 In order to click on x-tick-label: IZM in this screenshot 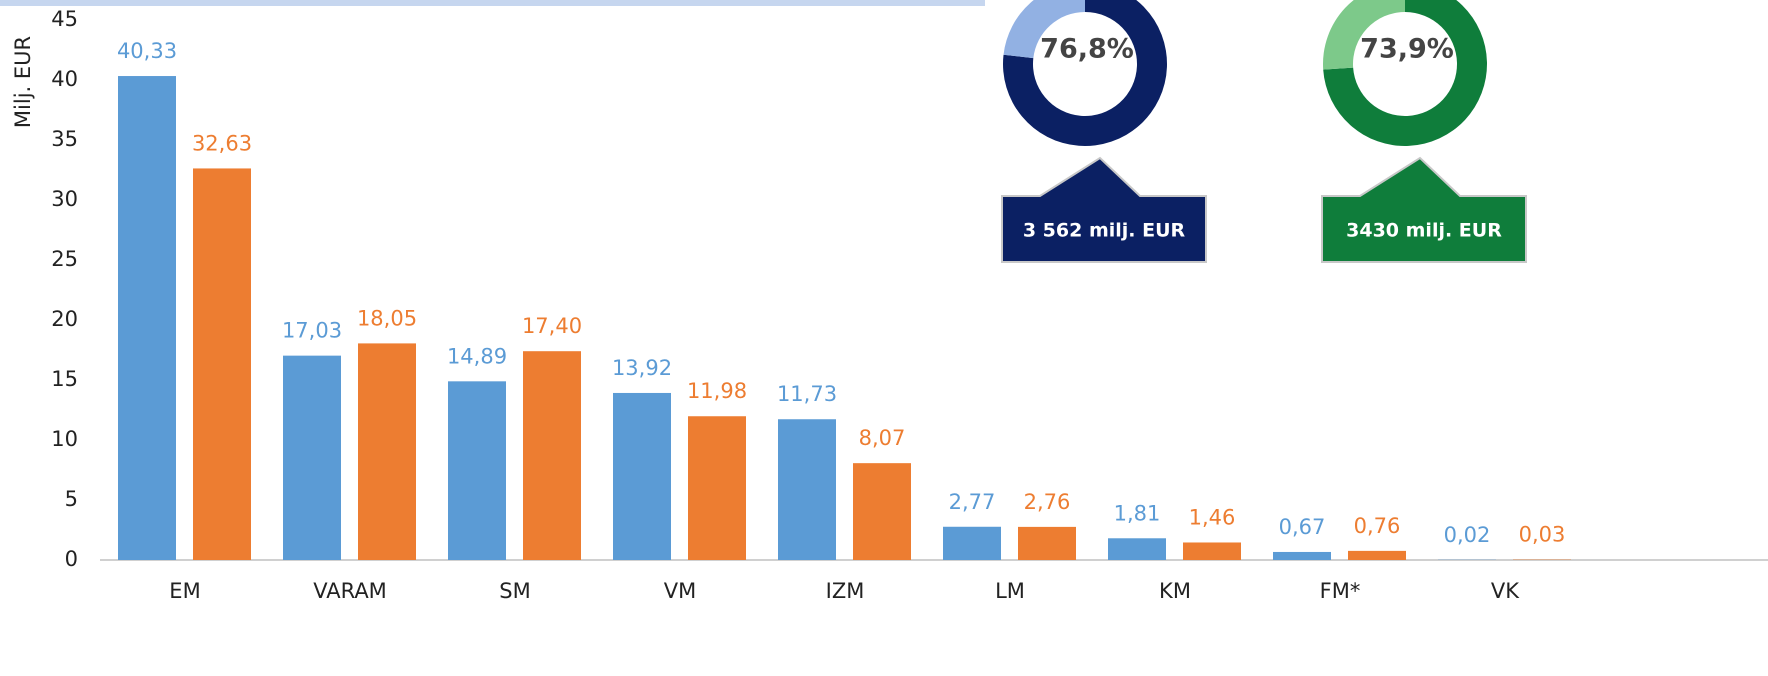, I will do `click(845, 591)`.